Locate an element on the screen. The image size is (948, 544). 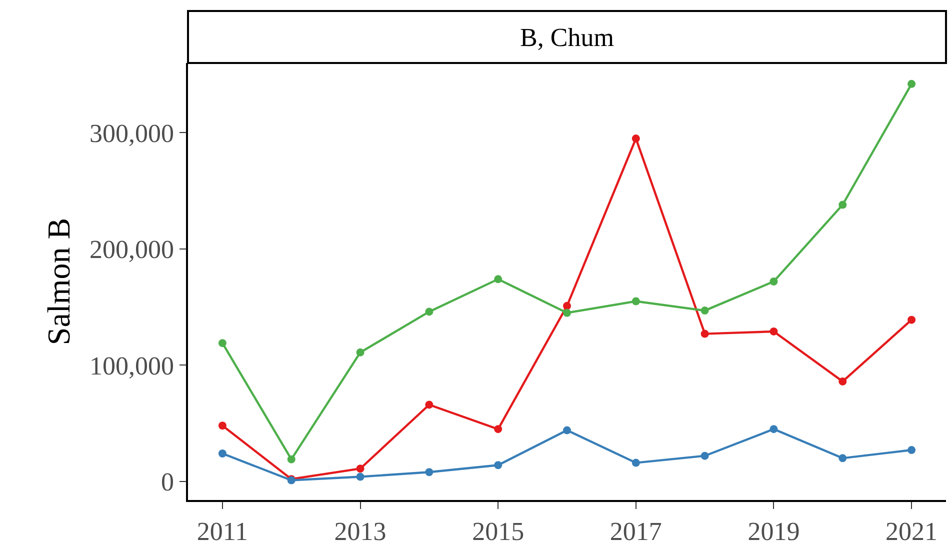
chart-title: B, Chum is located at coordinates (567, 37).